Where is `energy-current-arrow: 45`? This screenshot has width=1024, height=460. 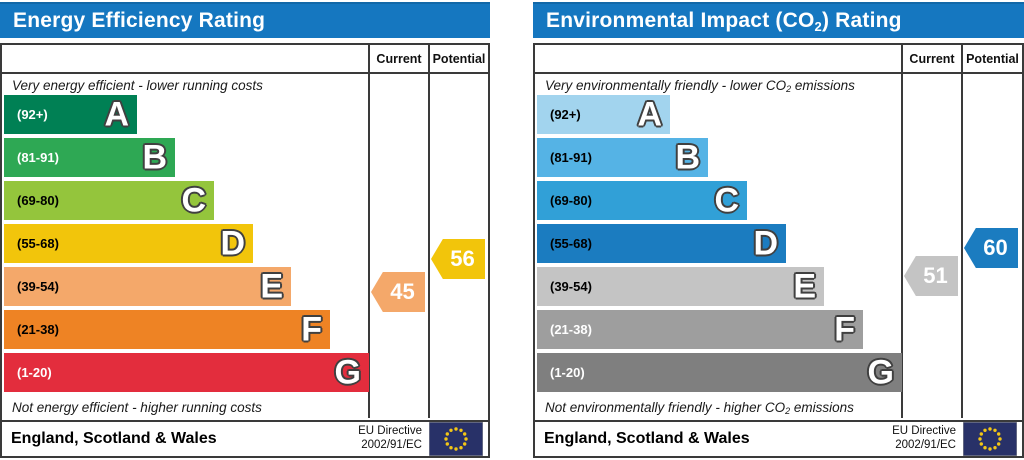
energy-current-arrow: 45 is located at coordinates (398, 292).